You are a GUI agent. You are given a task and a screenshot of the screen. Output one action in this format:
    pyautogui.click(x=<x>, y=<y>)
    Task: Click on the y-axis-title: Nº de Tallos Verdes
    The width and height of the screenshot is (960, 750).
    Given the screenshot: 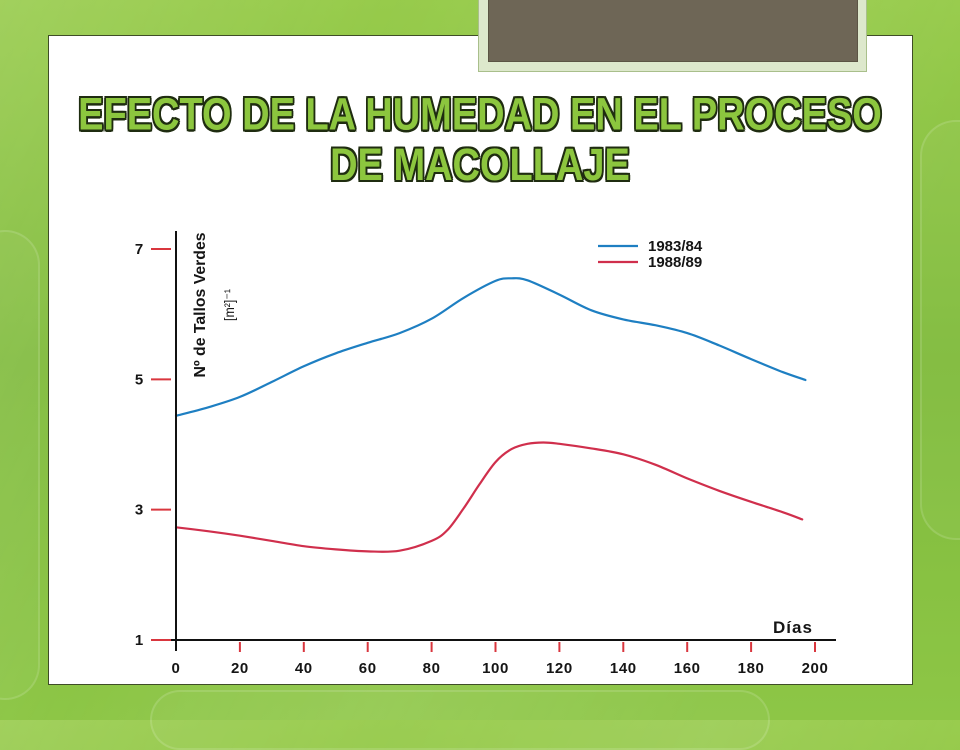 What is the action you would take?
    pyautogui.click(x=200, y=304)
    